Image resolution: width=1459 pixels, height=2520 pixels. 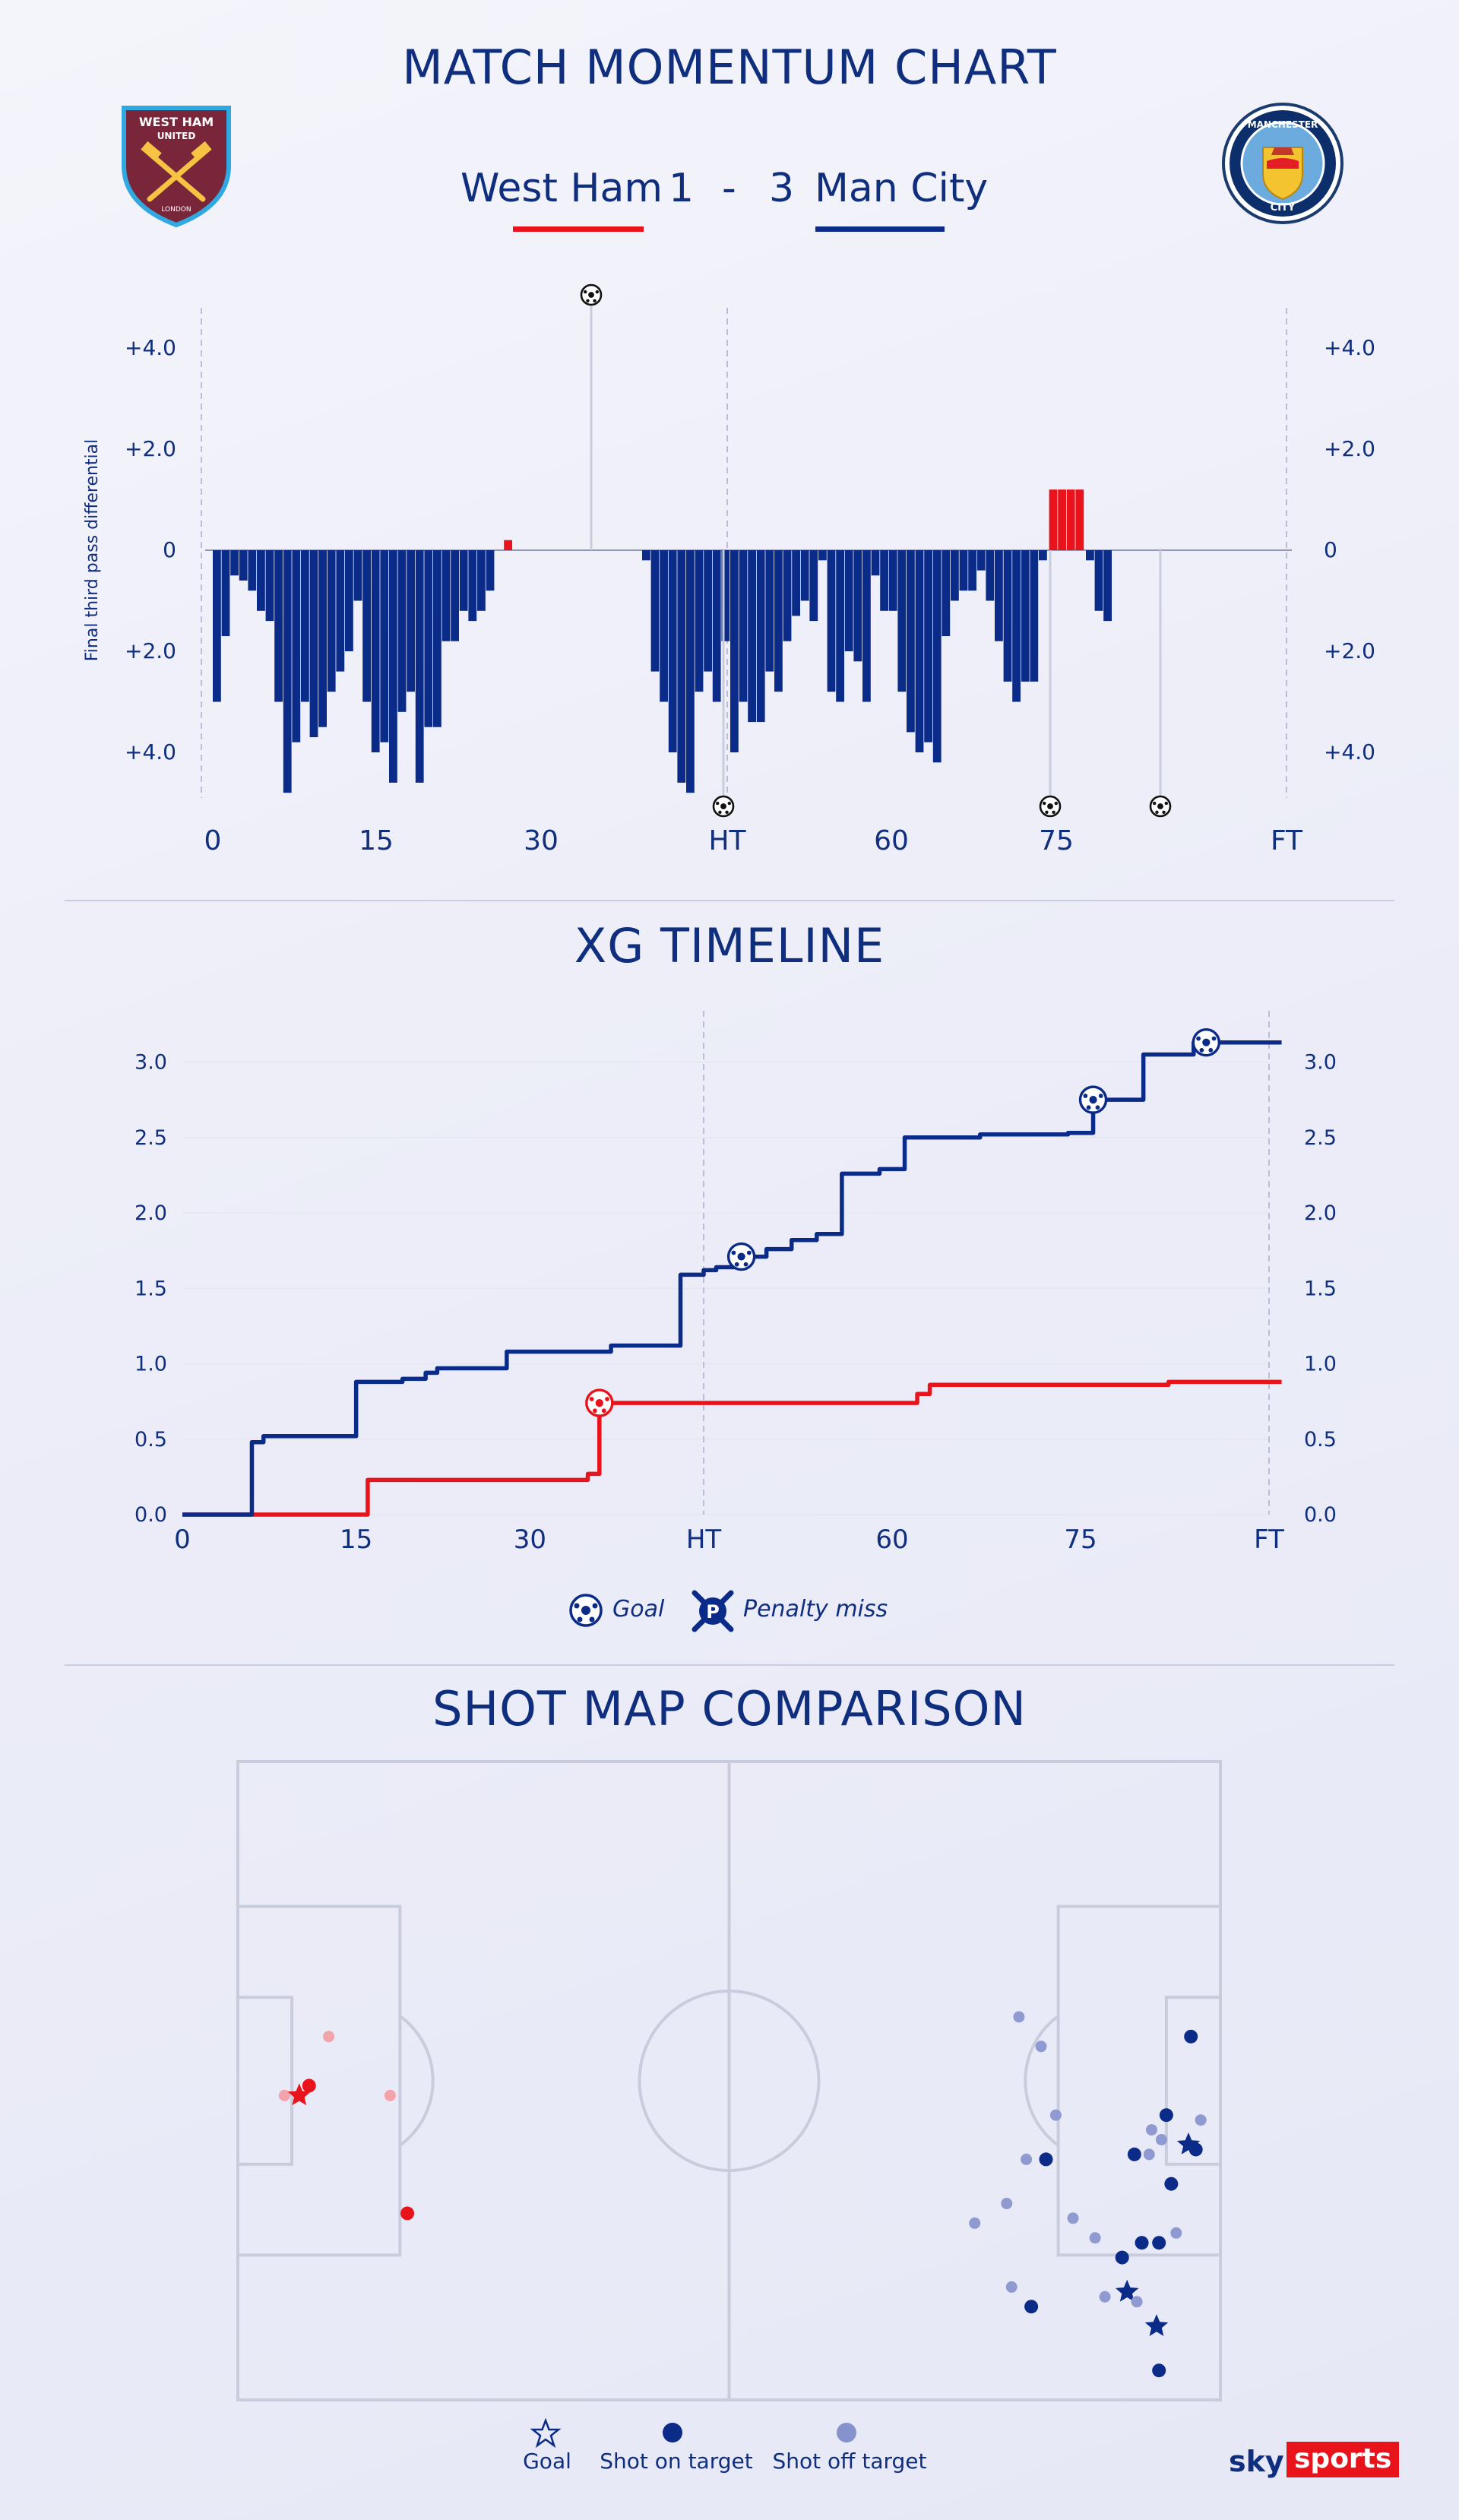 What do you see at coordinates (1283, 208) in the screenshot?
I see `svg-text: CITY` at bounding box center [1283, 208].